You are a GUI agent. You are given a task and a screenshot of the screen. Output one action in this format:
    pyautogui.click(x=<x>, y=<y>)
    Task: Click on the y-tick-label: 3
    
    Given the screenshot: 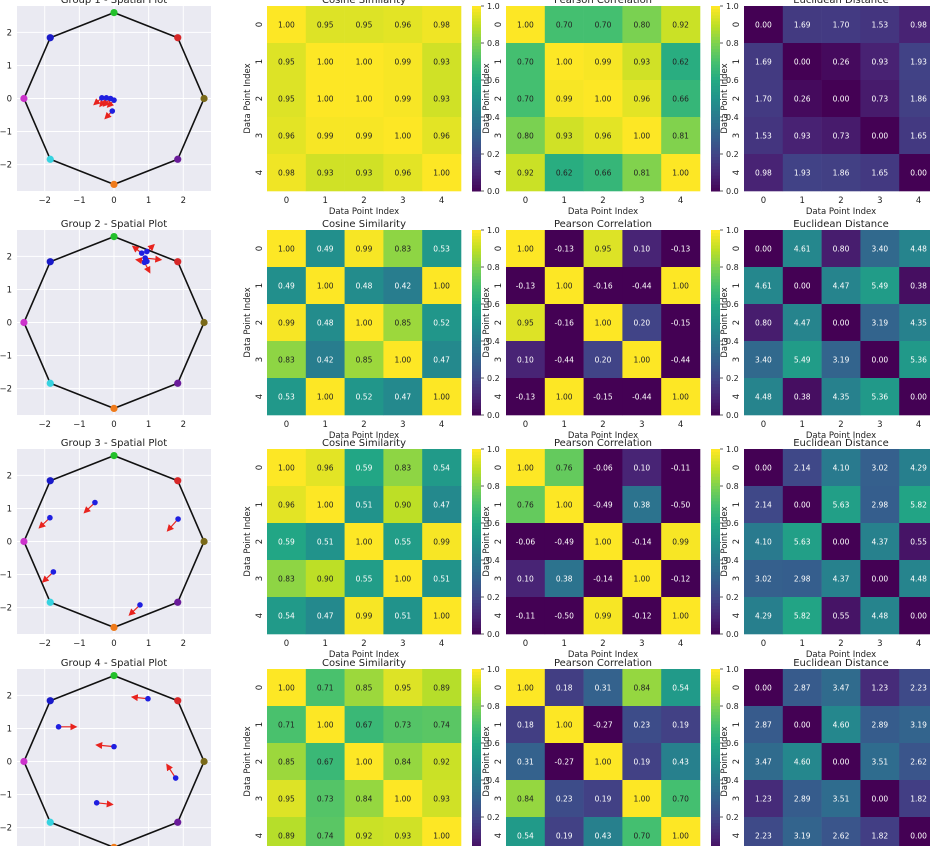 What is the action you would take?
    pyautogui.click(x=260, y=359)
    